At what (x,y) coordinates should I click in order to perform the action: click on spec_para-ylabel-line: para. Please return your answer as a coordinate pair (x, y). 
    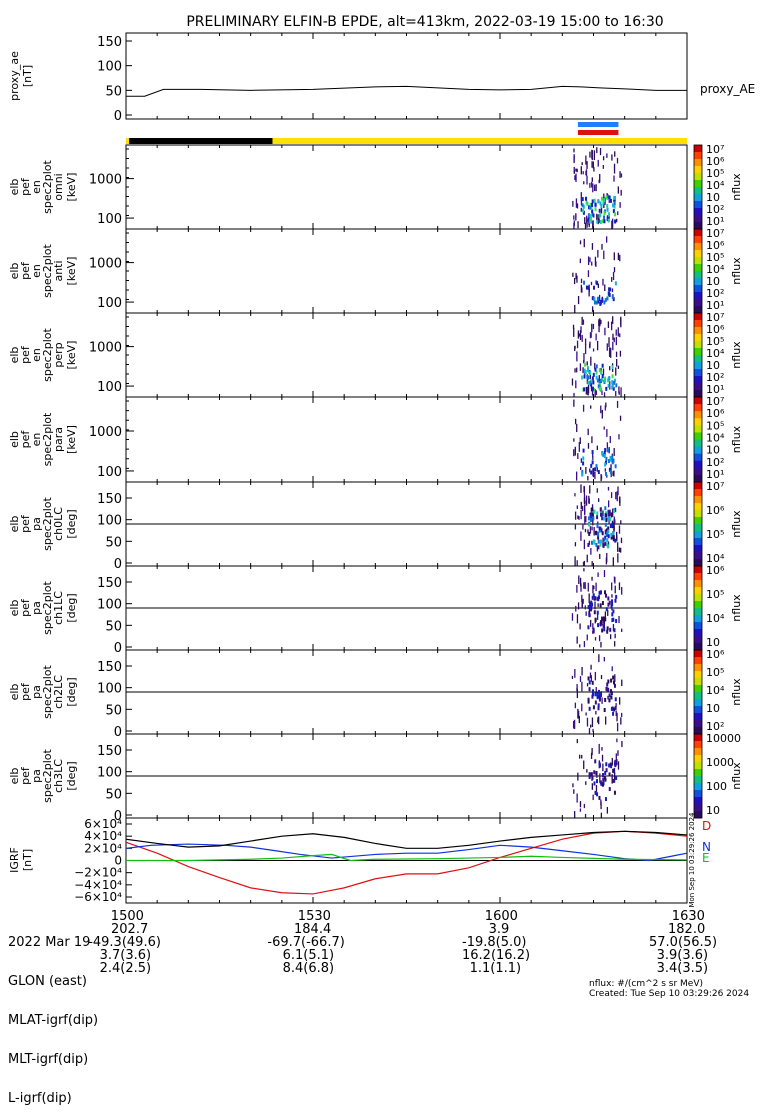
    Looking at the image, I should click on (58, 439).